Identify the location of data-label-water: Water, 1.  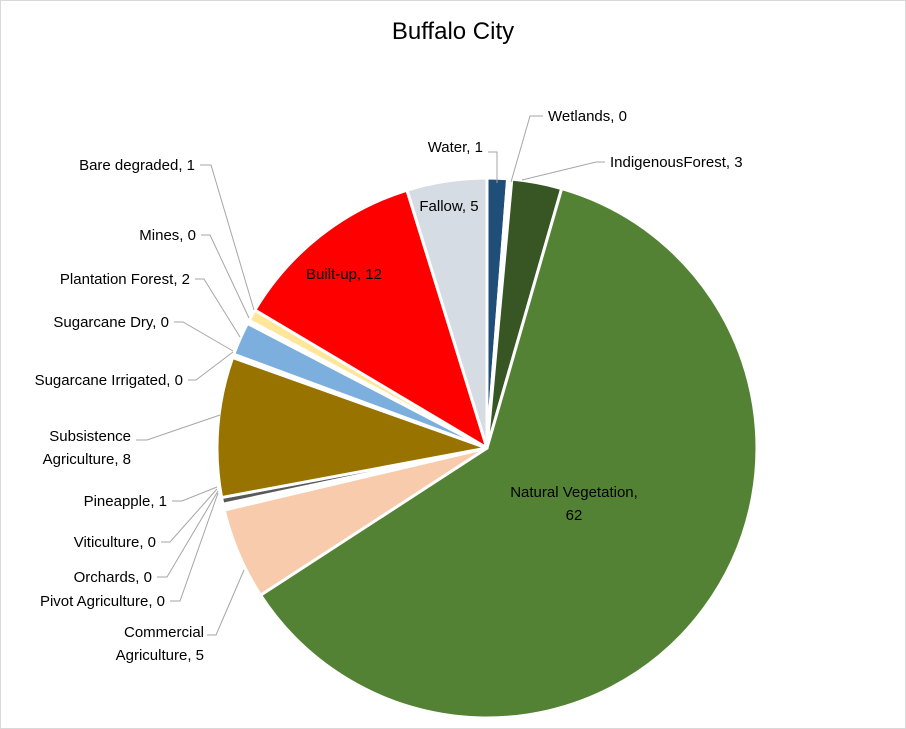
(455, 147).